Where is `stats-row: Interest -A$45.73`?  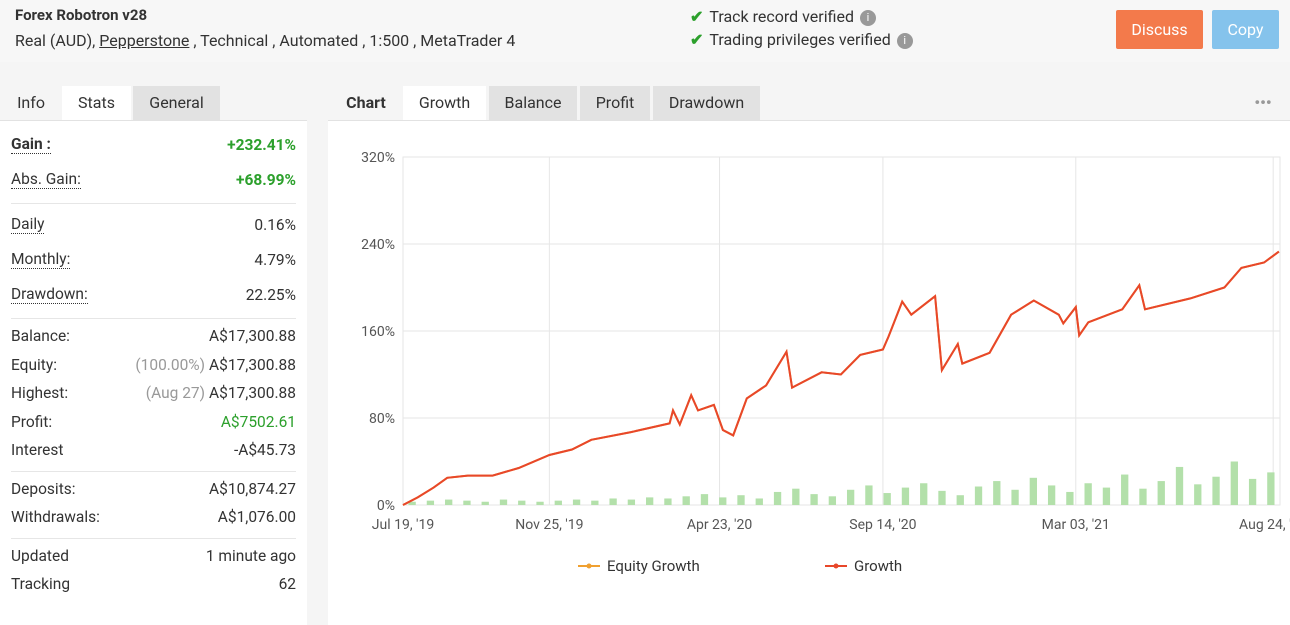 stats-row: Interest -A$45.73 is located at coordinates (153, 450).